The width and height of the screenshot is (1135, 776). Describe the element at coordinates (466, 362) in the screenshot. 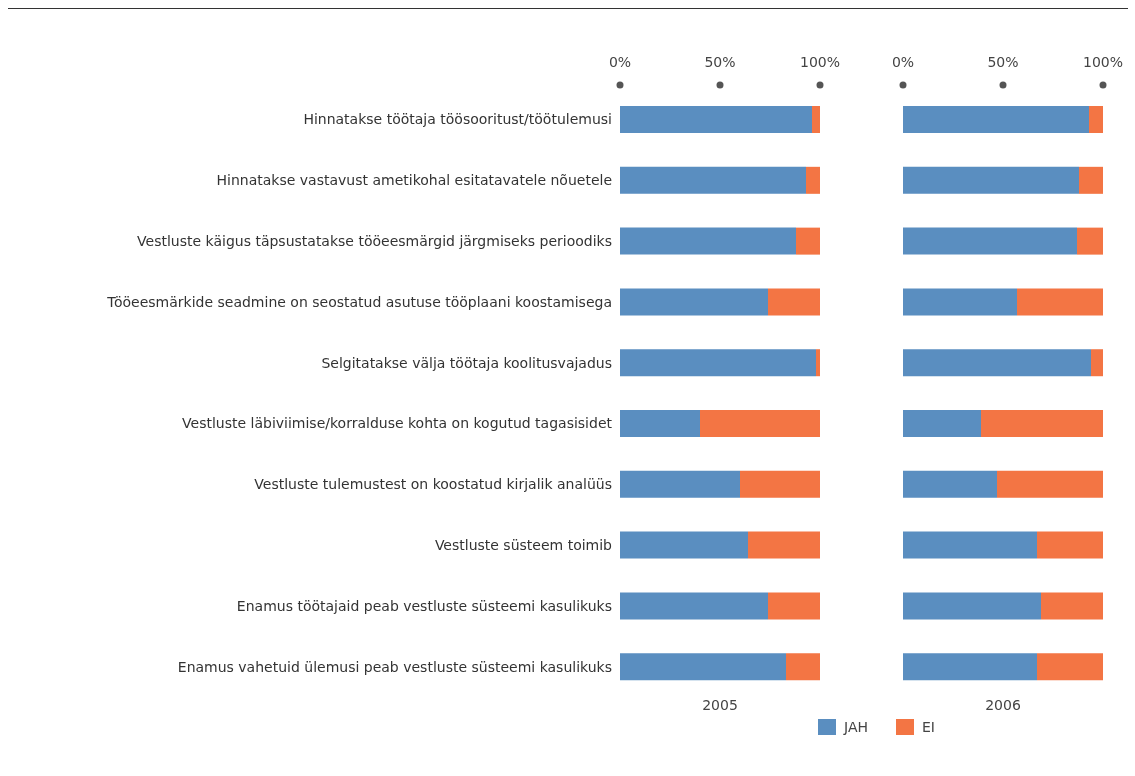

I see `y-tick-label: Selgitatakse välja töötaja koolitusvajadus` at that location.